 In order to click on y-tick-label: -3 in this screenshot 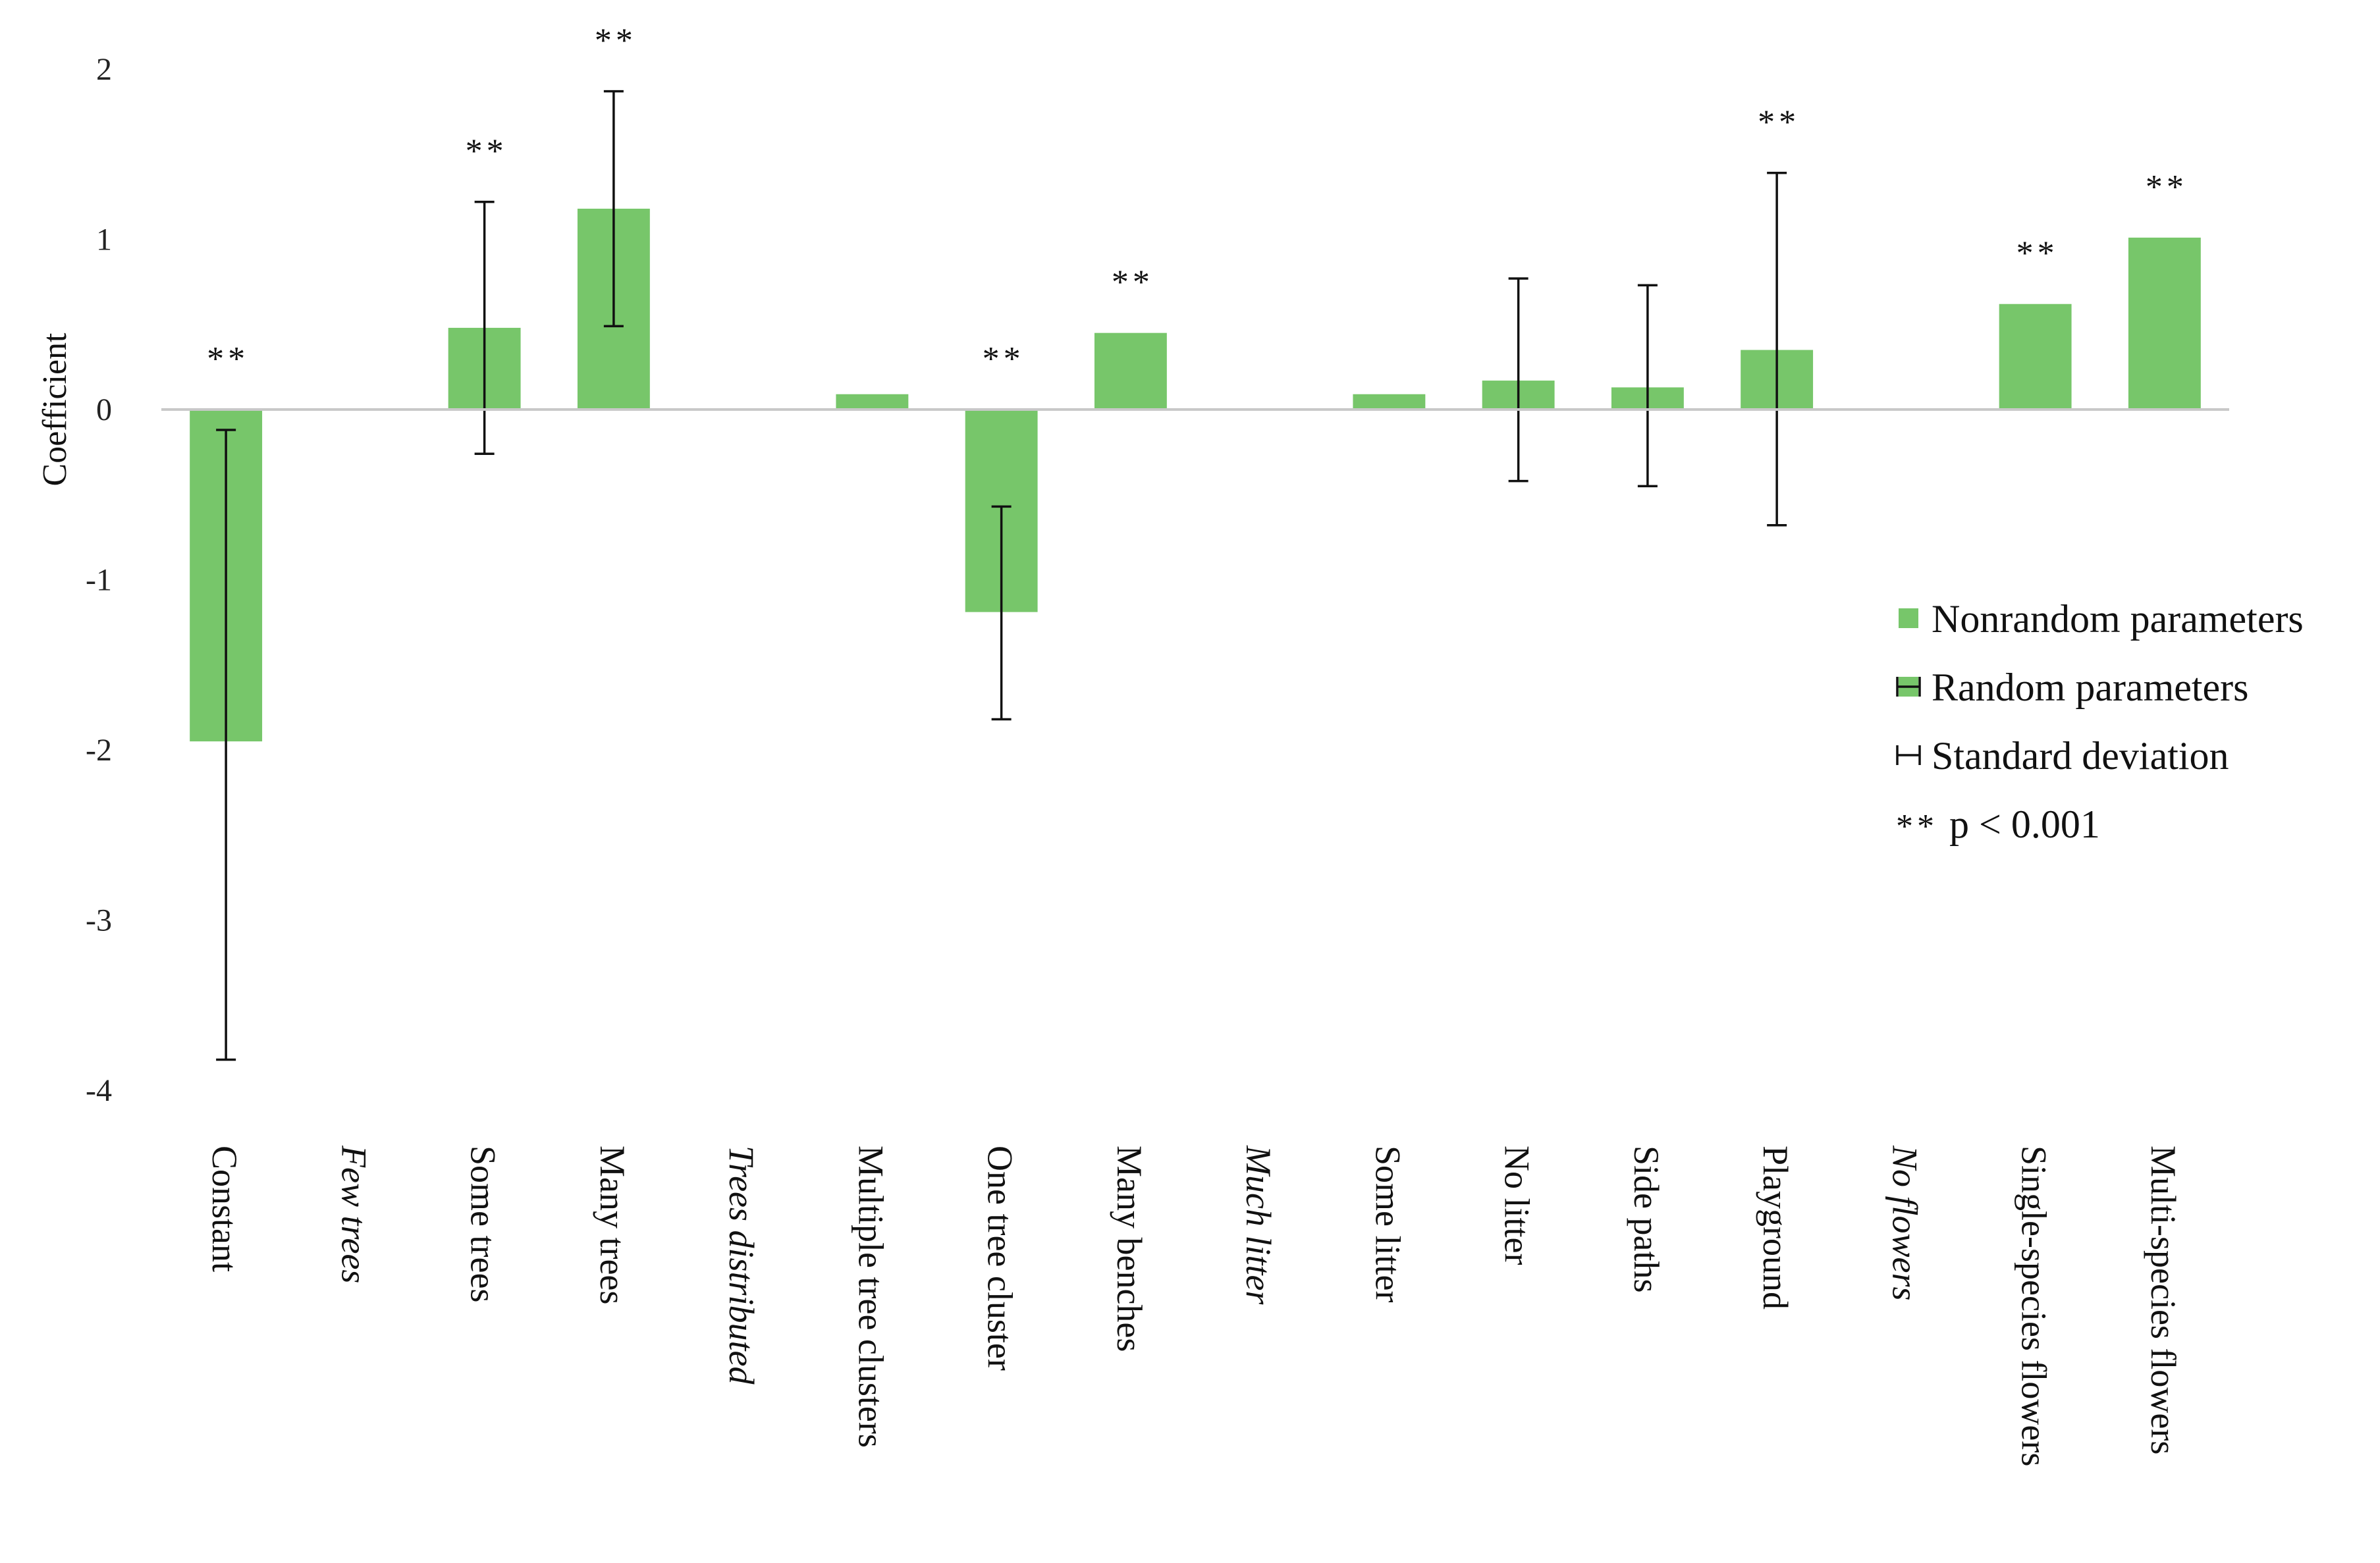, I will do `click(99, 920)`.